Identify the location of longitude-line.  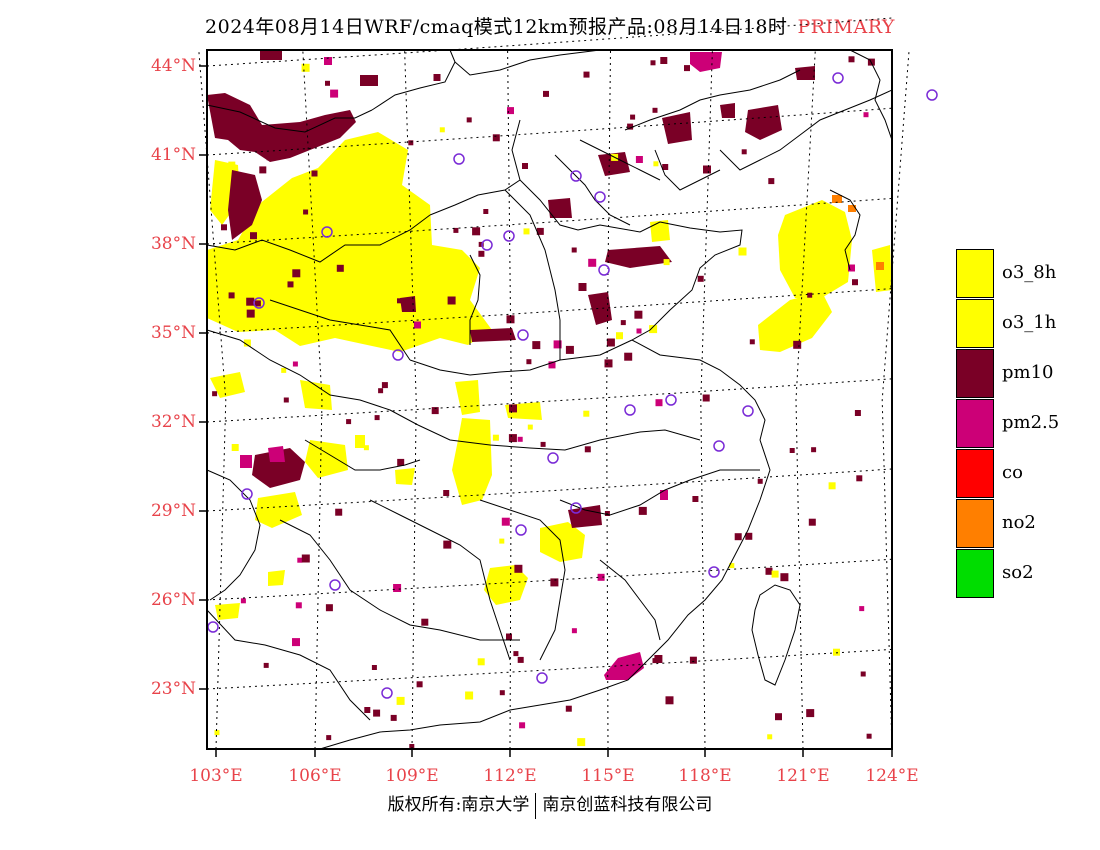
(805, 399).